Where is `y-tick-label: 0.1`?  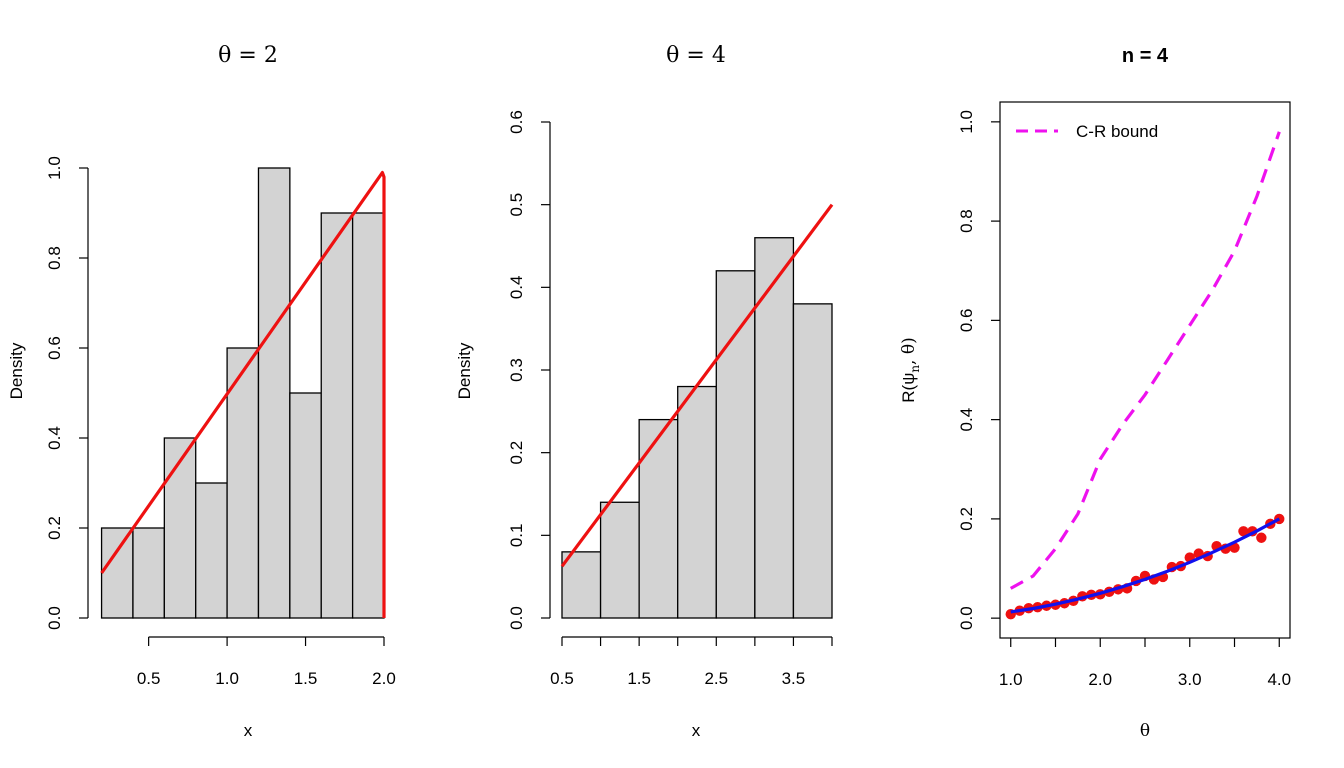
y-tick-label: 0.1 is located at coordinates (516, 536).